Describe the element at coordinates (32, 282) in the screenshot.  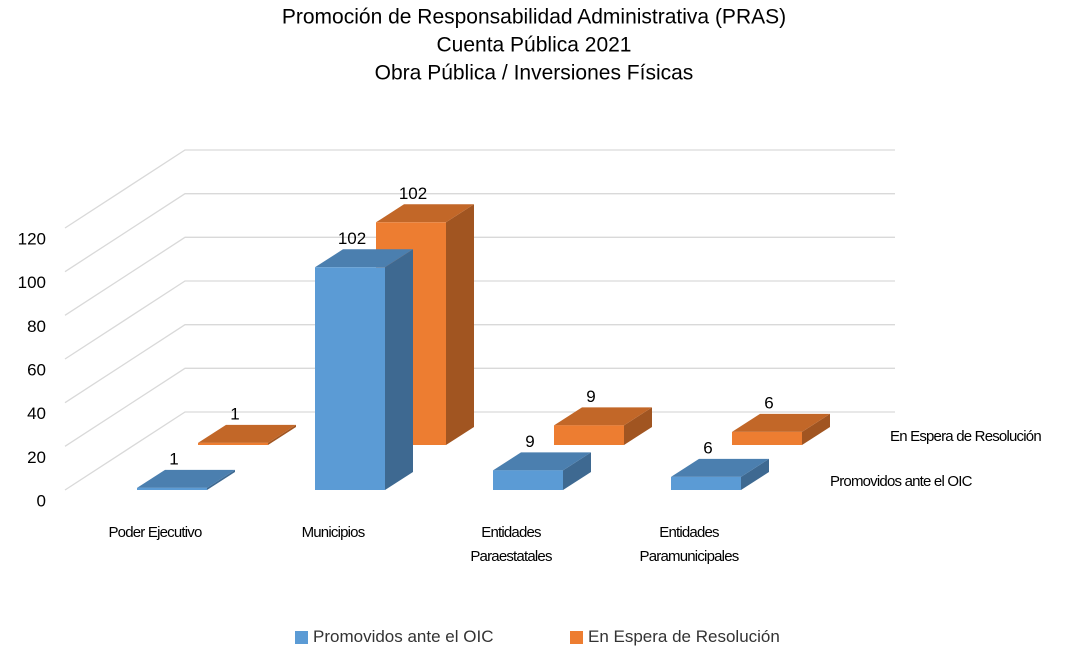
I see `y-tick-label: 100` at that location.